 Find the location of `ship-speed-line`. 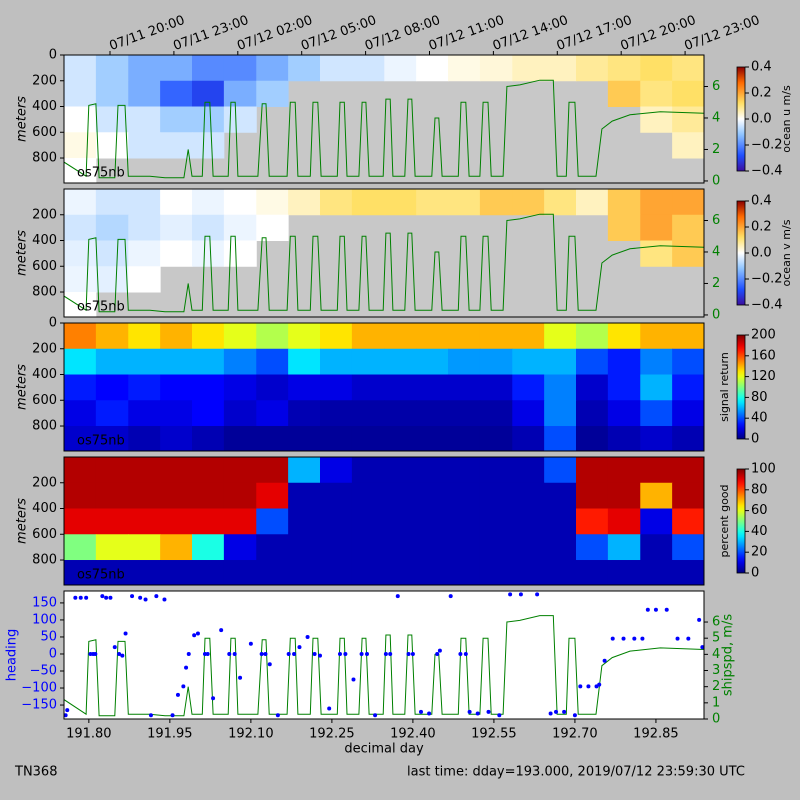

ship-speed-line is located at coordinates (384, 263).